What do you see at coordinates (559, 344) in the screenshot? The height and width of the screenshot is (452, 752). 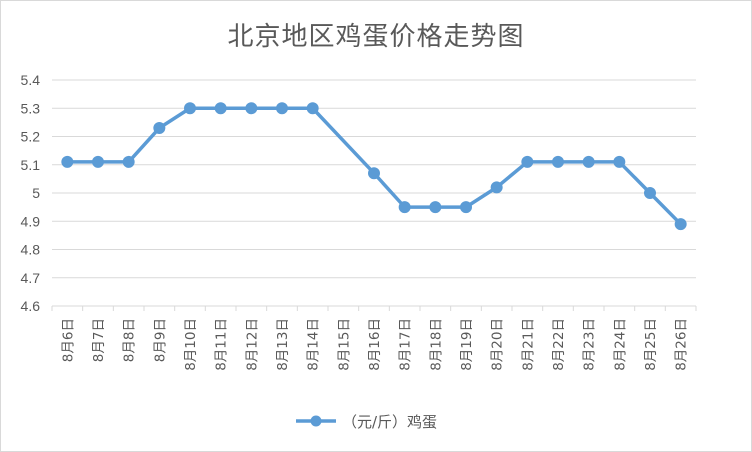 I see `x-tick-label: 8月22日` at bounding box center [559, 344].